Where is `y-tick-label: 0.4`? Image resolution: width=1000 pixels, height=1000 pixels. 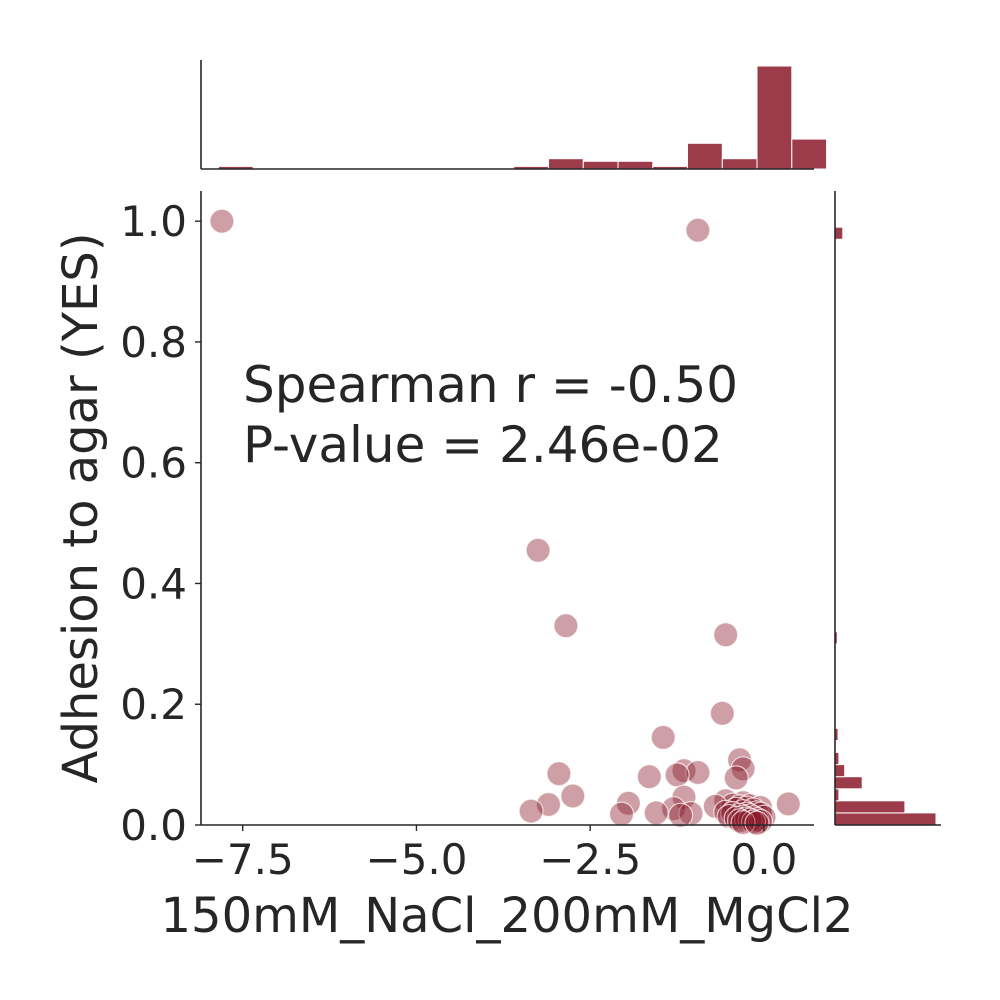 y-tick-label: 0.4 is located at coordinates (153, 584).